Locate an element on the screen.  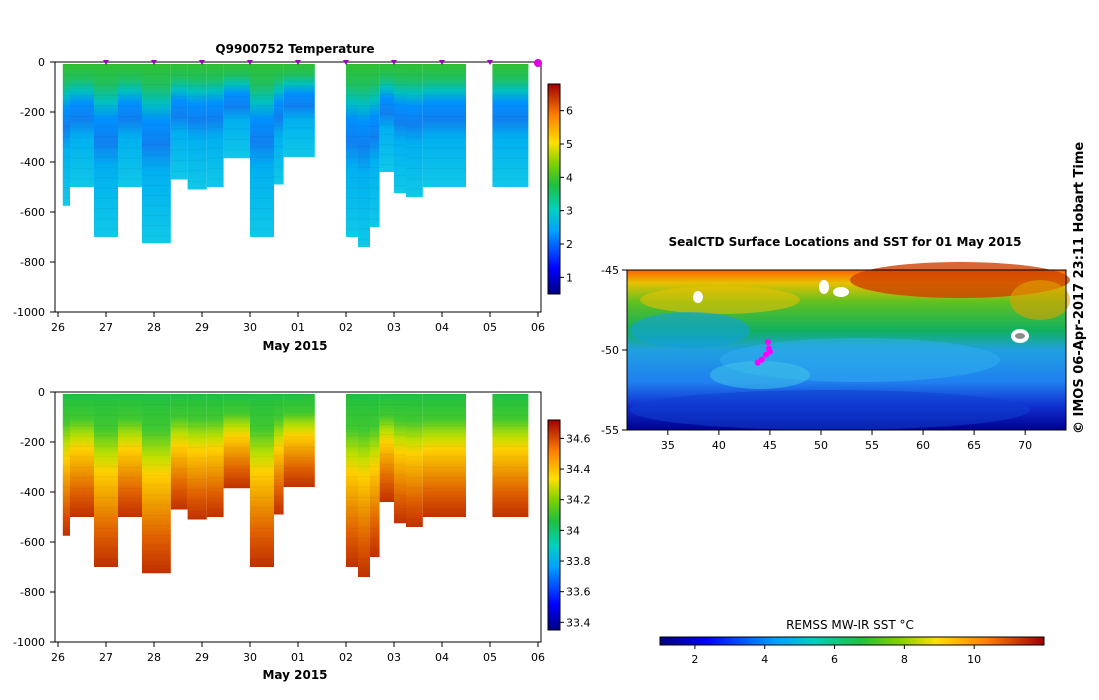
ctd-location is located at coordinates (767, 342).